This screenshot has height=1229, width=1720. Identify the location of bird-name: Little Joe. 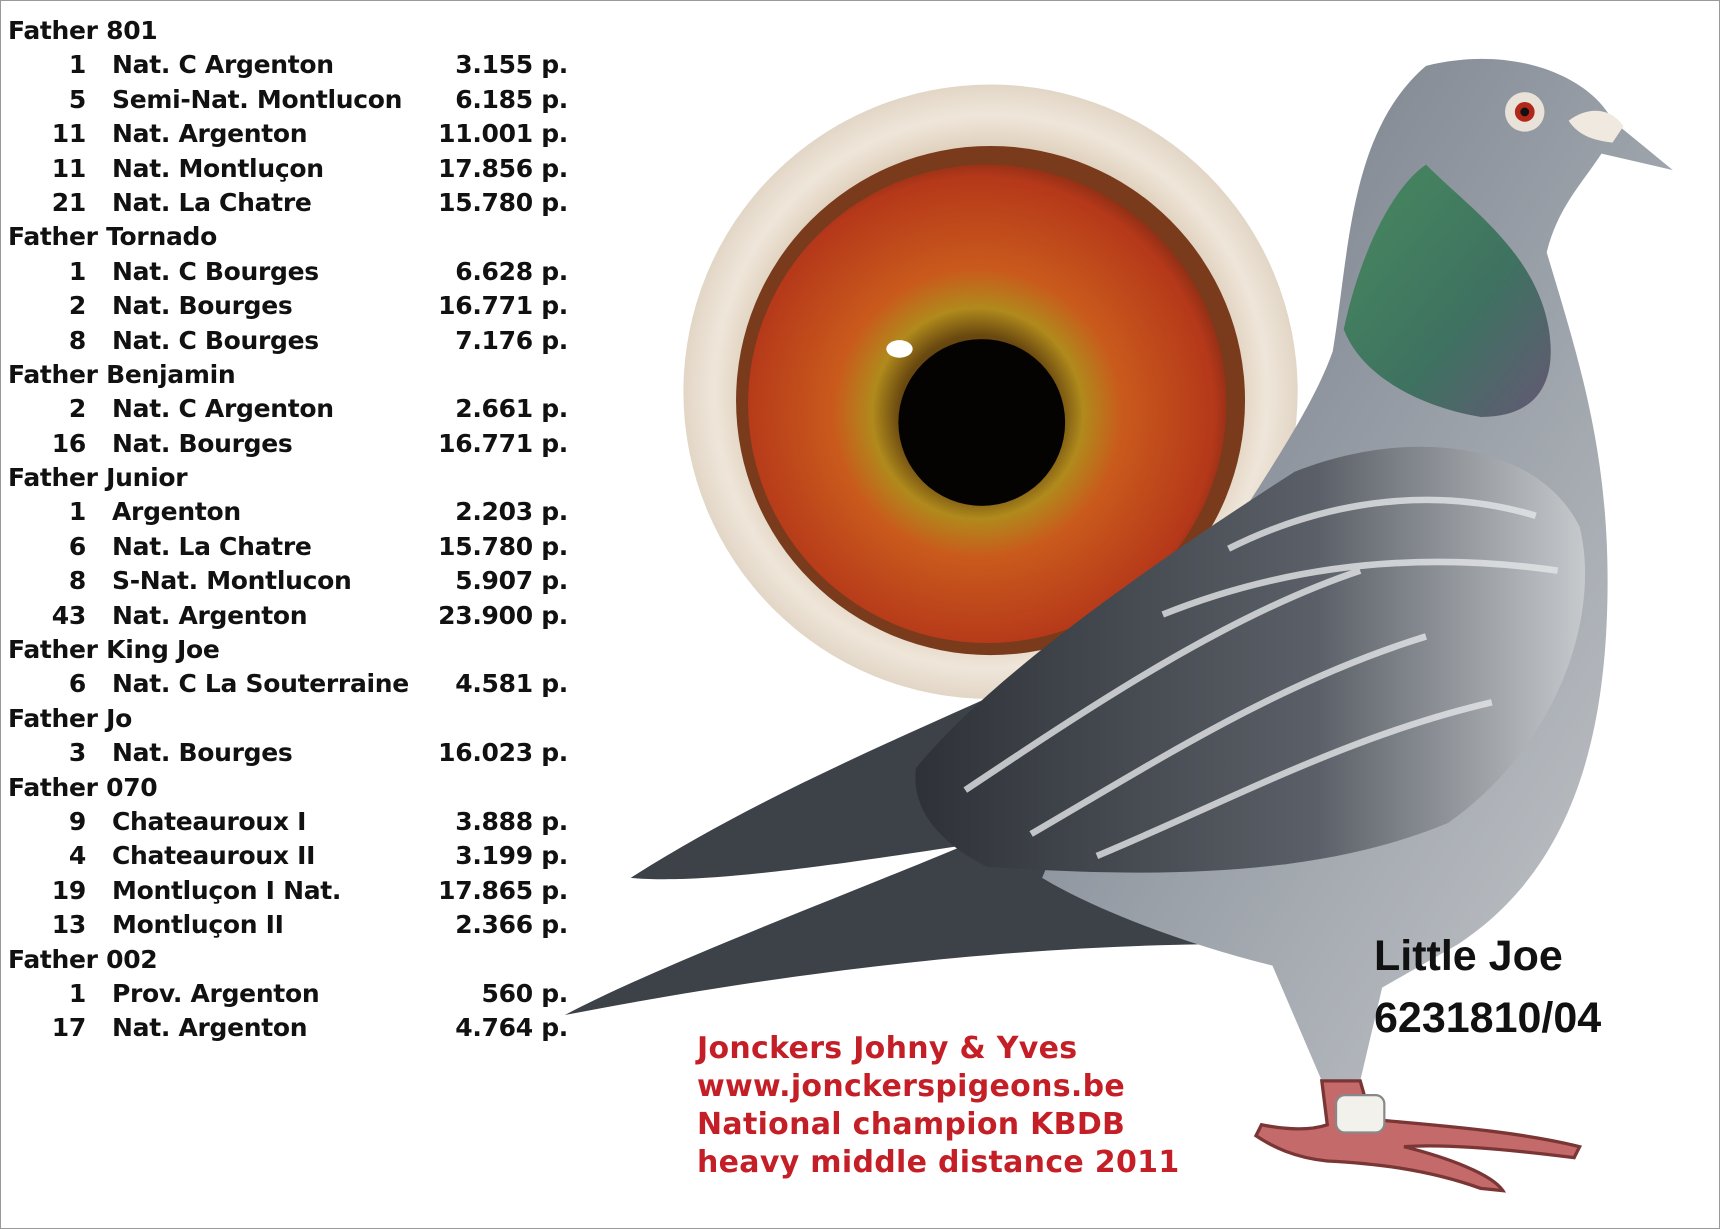
(1468, 956).